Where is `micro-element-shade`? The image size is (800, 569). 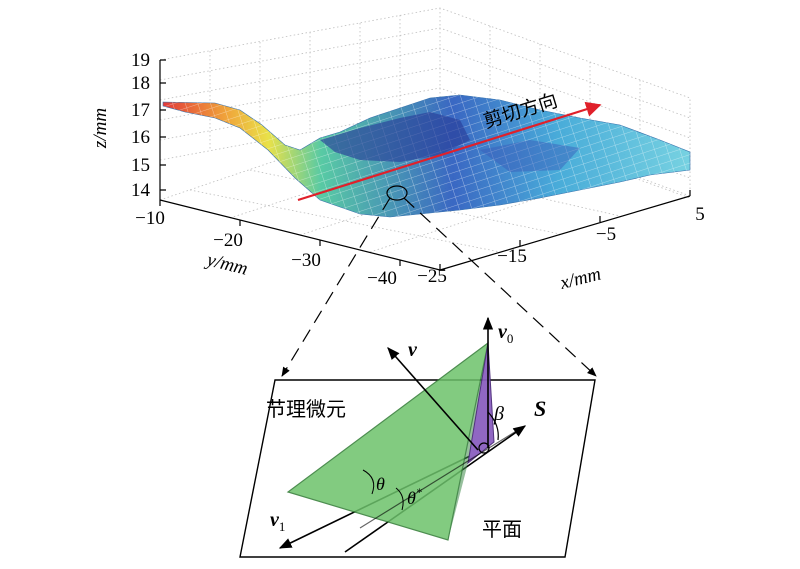
micro-element-shade is located at coordinates (468, 441).